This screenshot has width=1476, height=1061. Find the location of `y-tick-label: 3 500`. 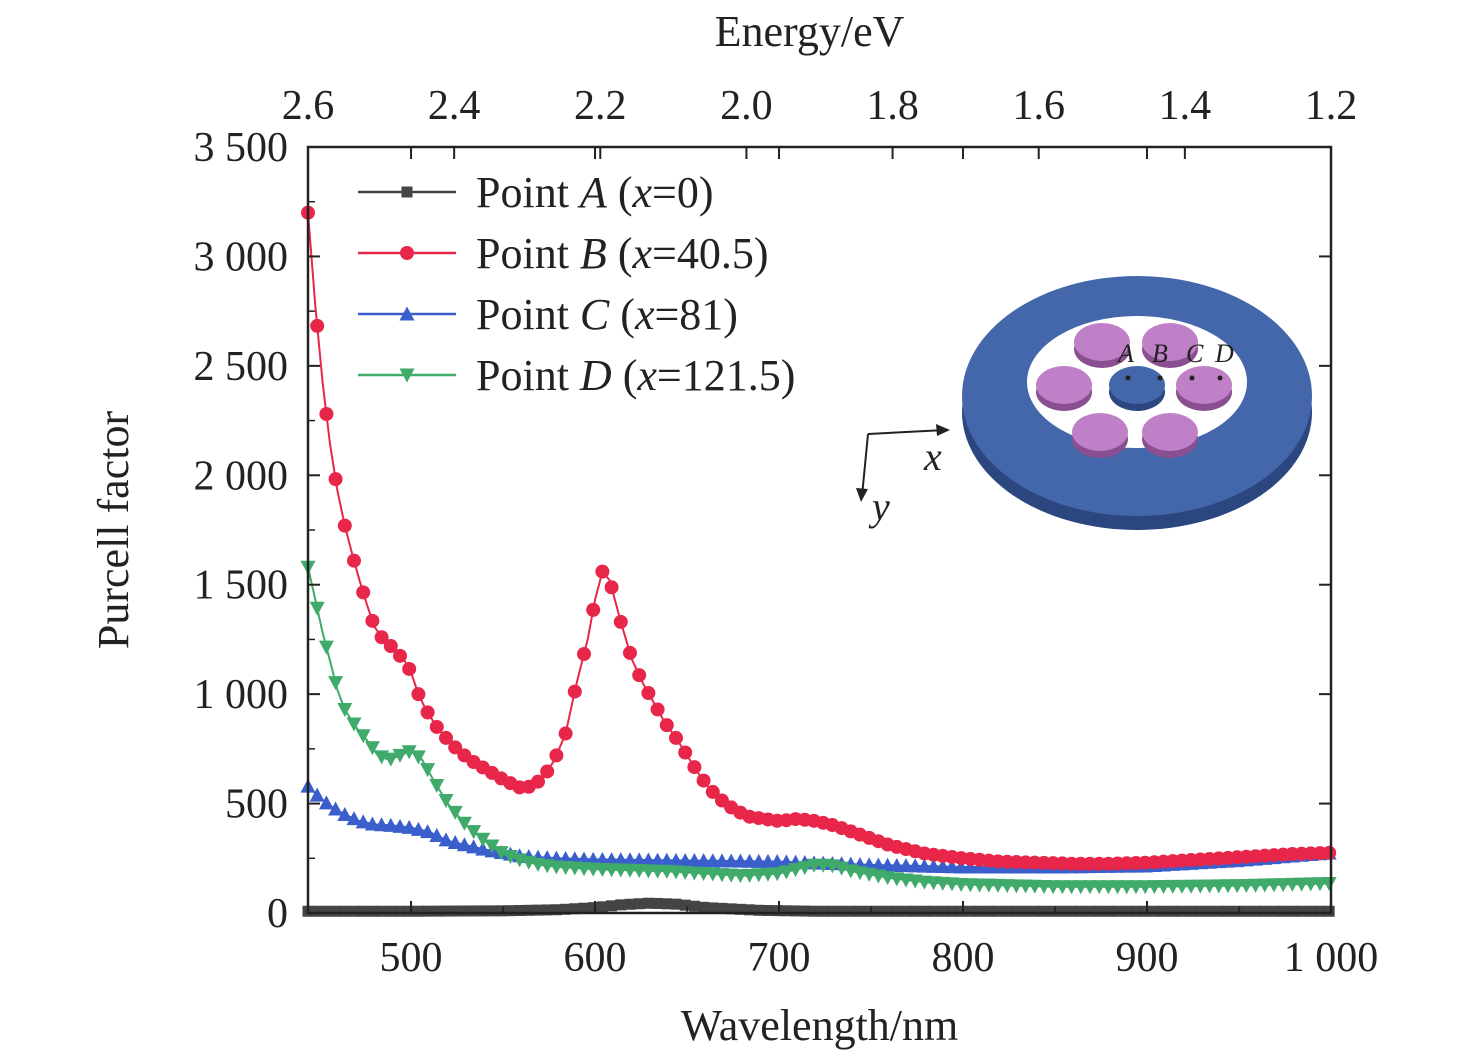

y-tick-label: 3 500 is located at coordinates (241, 148).